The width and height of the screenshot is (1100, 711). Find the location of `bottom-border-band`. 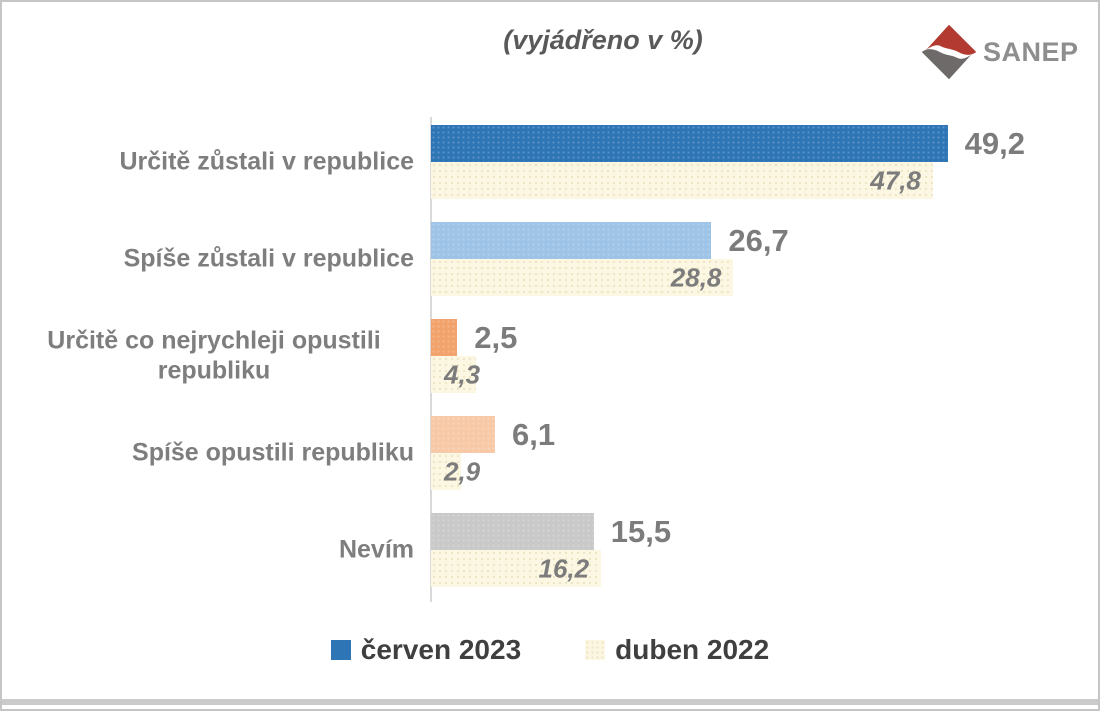

bottom-border-band is located at coordinates (550, 702).